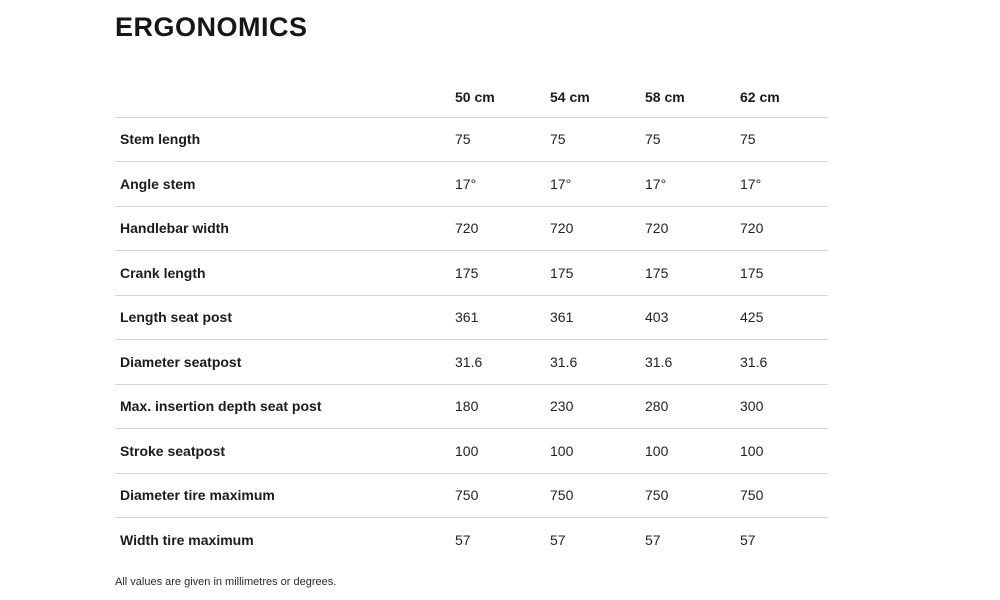 This screenshot has width=1000, height=600. I want to click on row-label: Max. insertion depth seat post, so click(285, 406).